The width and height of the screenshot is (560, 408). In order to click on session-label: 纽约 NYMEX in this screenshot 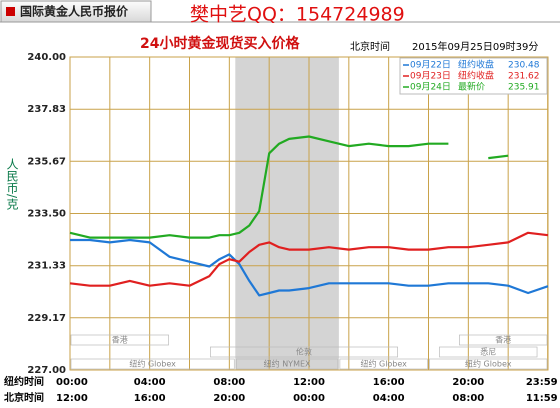, I will do `click(287, 364)`.